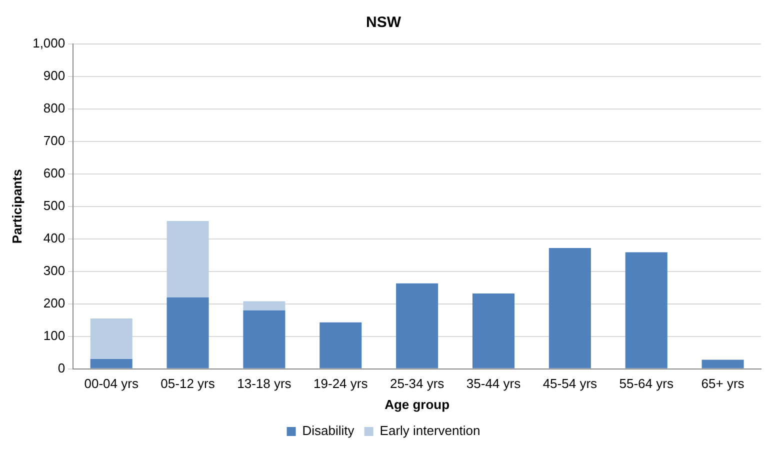 This screenshot has height=454, width=765. Describe the element at coordinates (54, 238) in the screenshot. I see `y-tick-label: 400` at that location.